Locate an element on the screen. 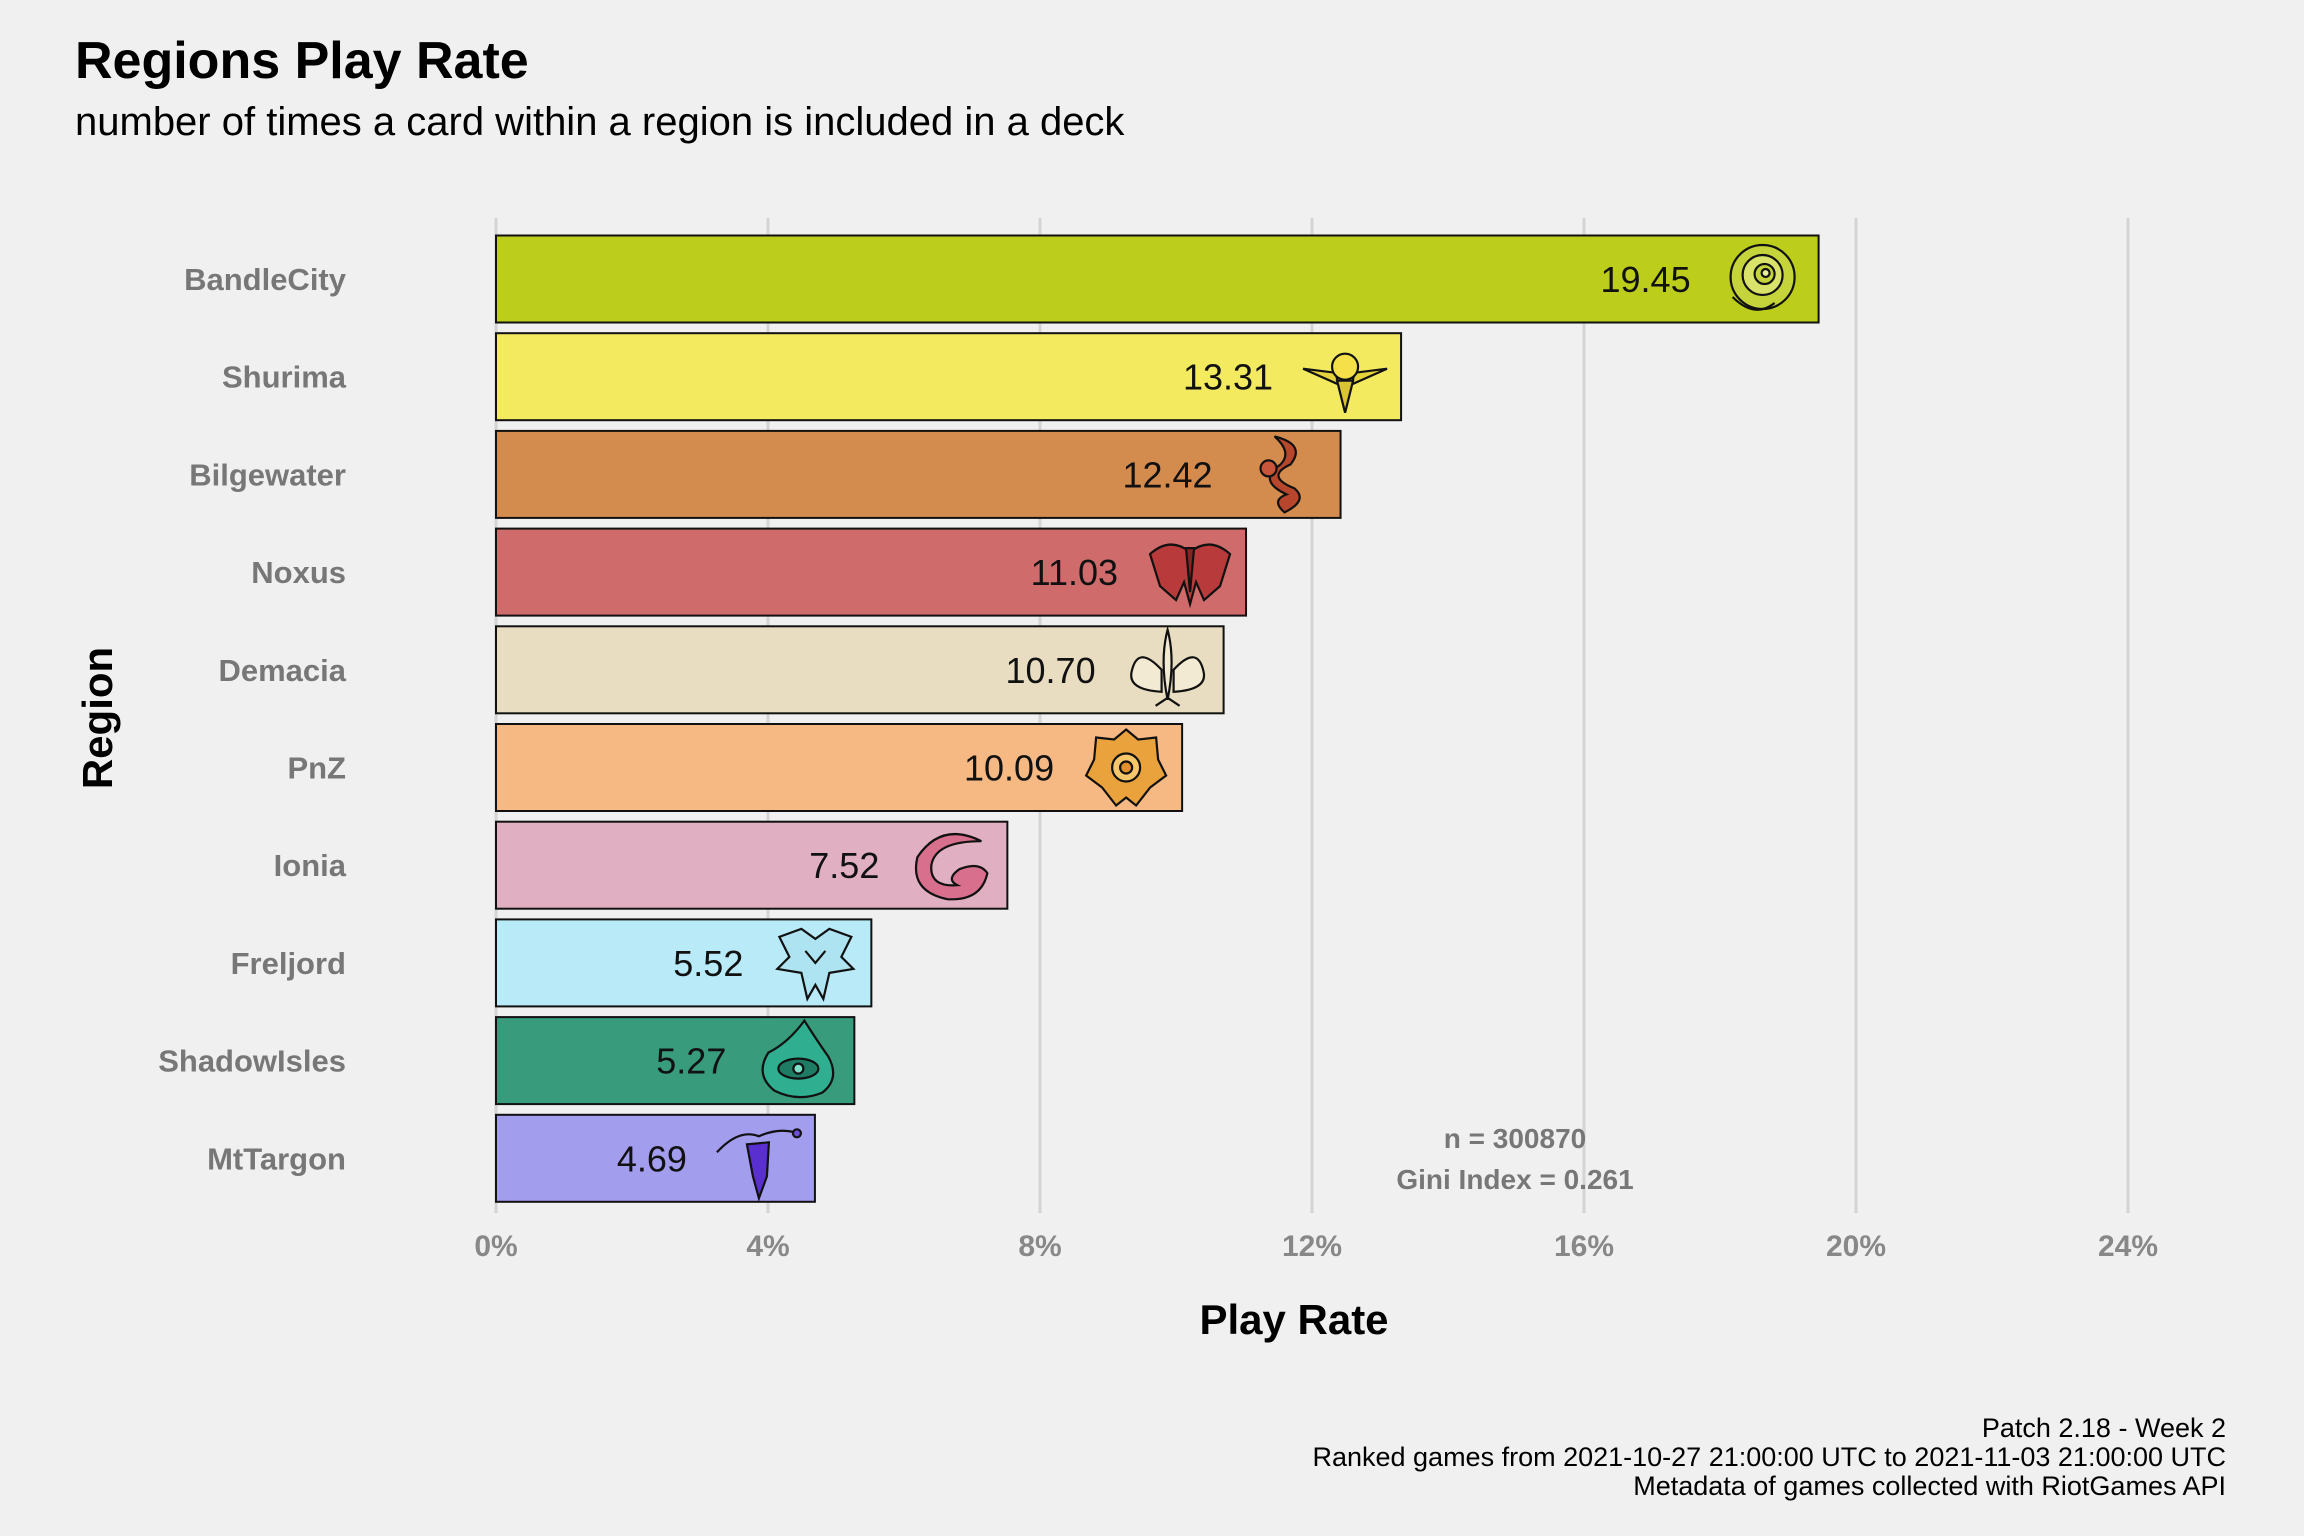 This screenshot has width=2304, height=1536. x-tick-labels: 0% 4% 8% 12% 16% 20% 24% is located at coordinates (1316, 1246).